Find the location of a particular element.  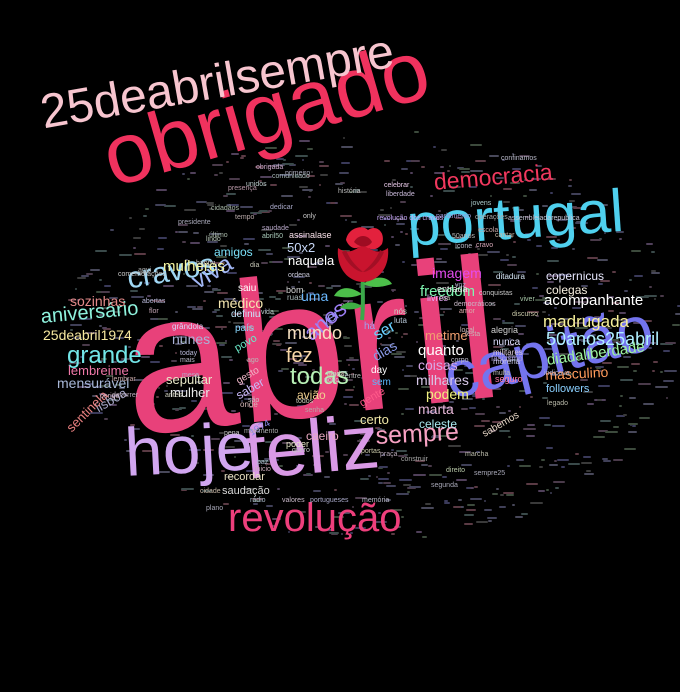

cloud-word-multa: multa is located at coordinates (502, 373).